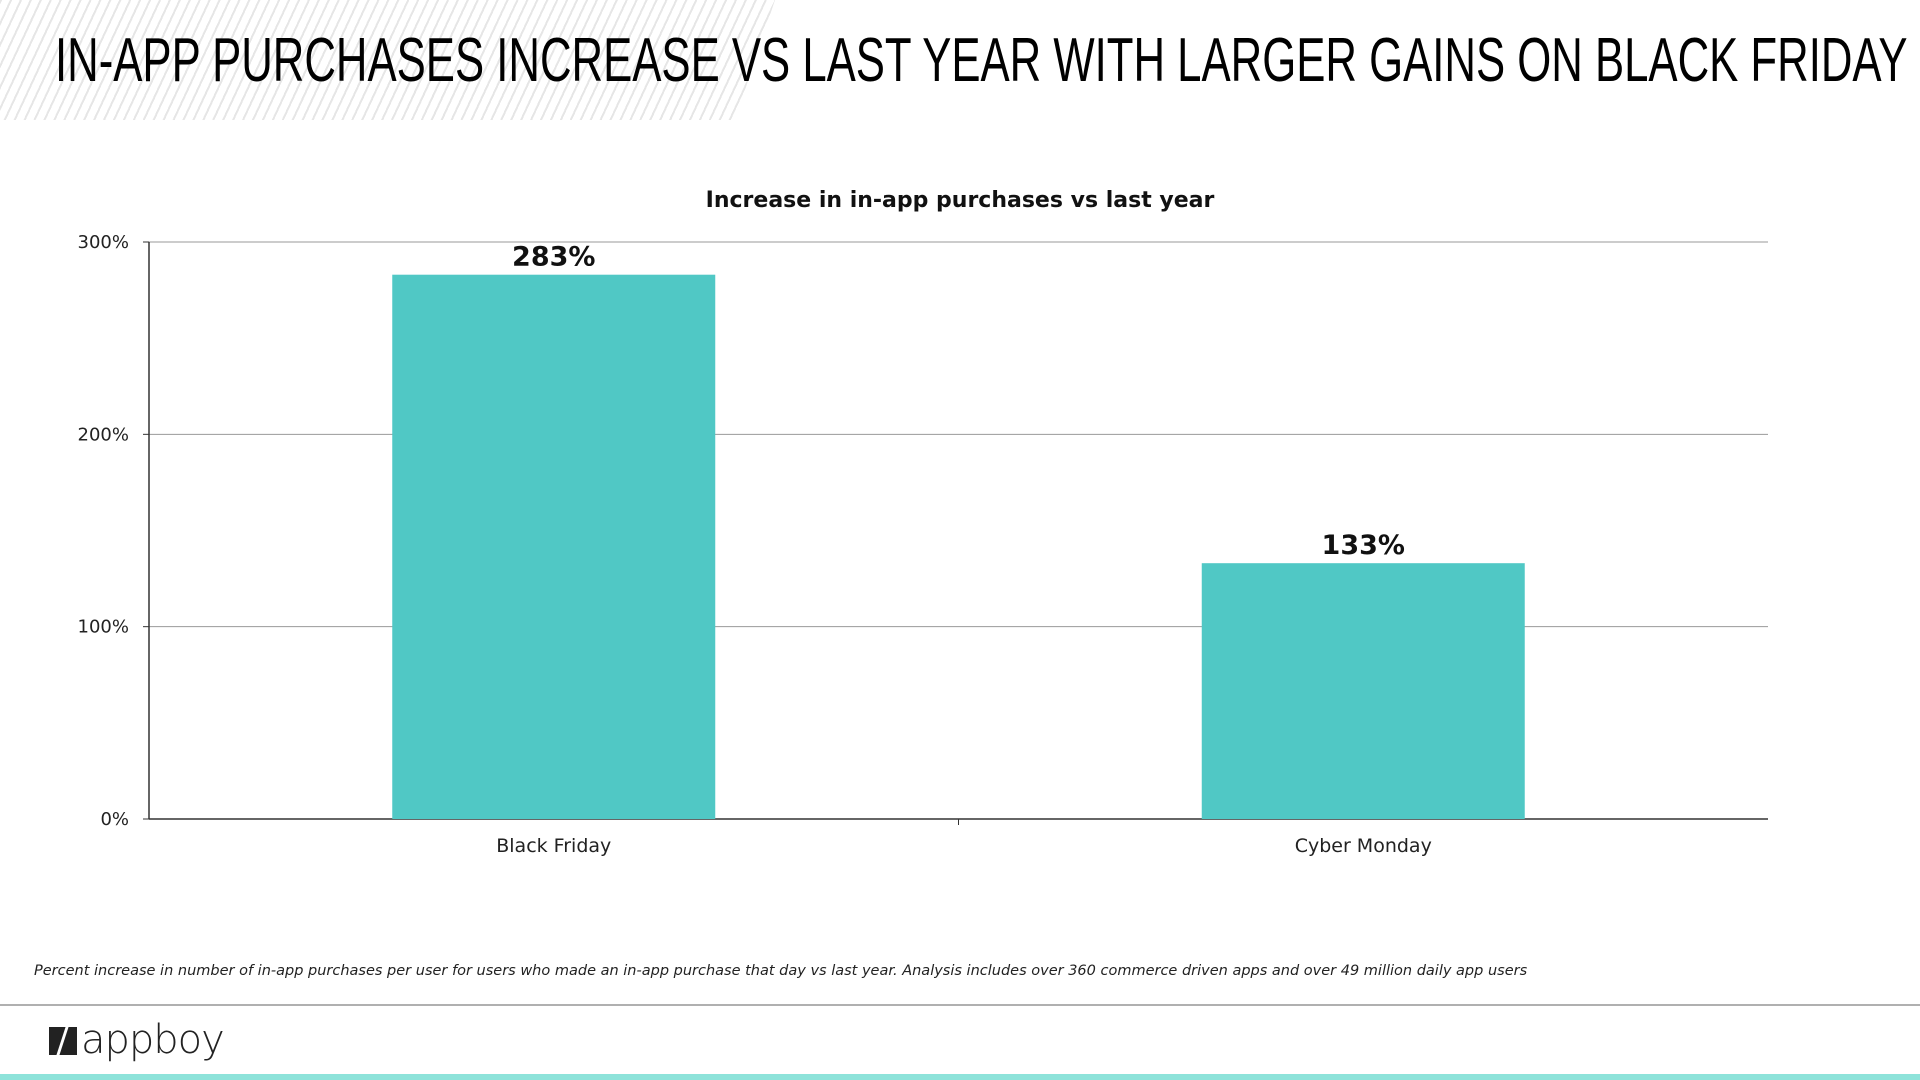  What do you see at coordinates (1363, 691) in the screenshot?
I see `bar-cyber-monday` at bounding box center [1363, 691].